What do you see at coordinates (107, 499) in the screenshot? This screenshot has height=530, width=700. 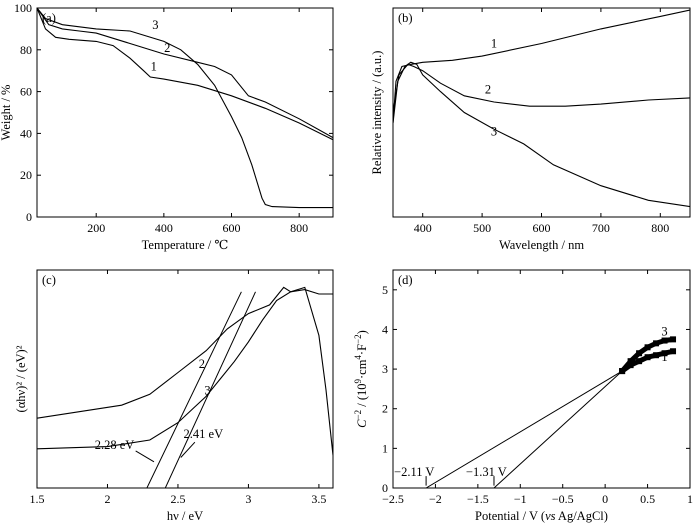 I see `x-tick-label: 2` at bounding box center [107, 499].